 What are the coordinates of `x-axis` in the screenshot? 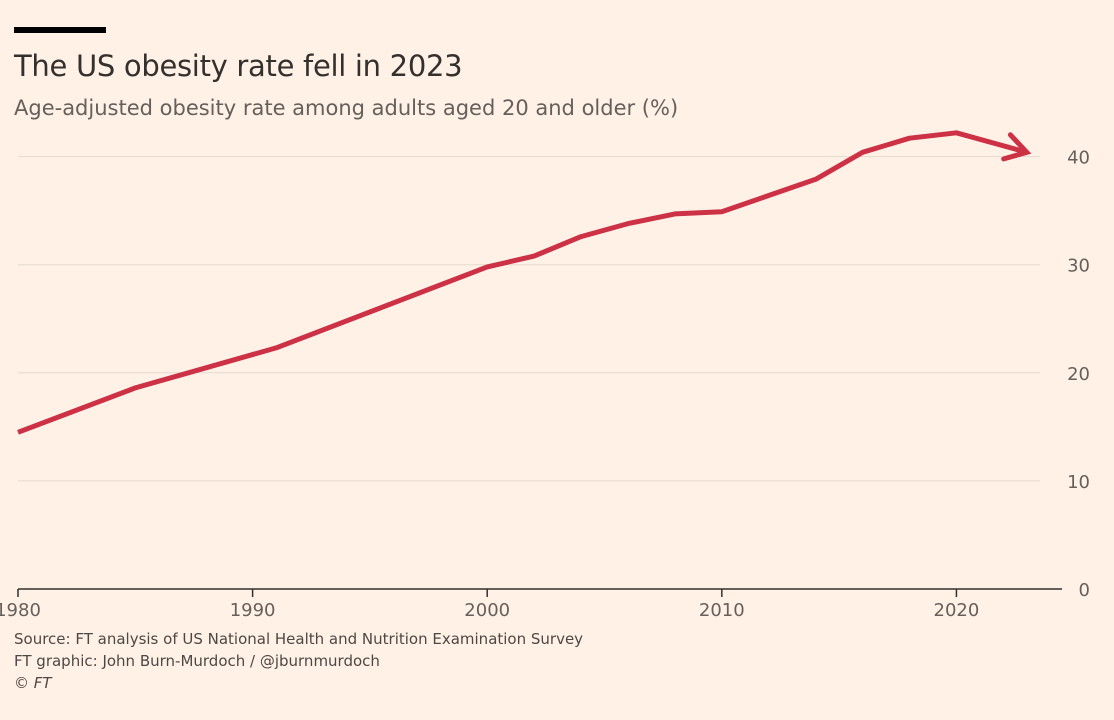 It's located at (539, 592).